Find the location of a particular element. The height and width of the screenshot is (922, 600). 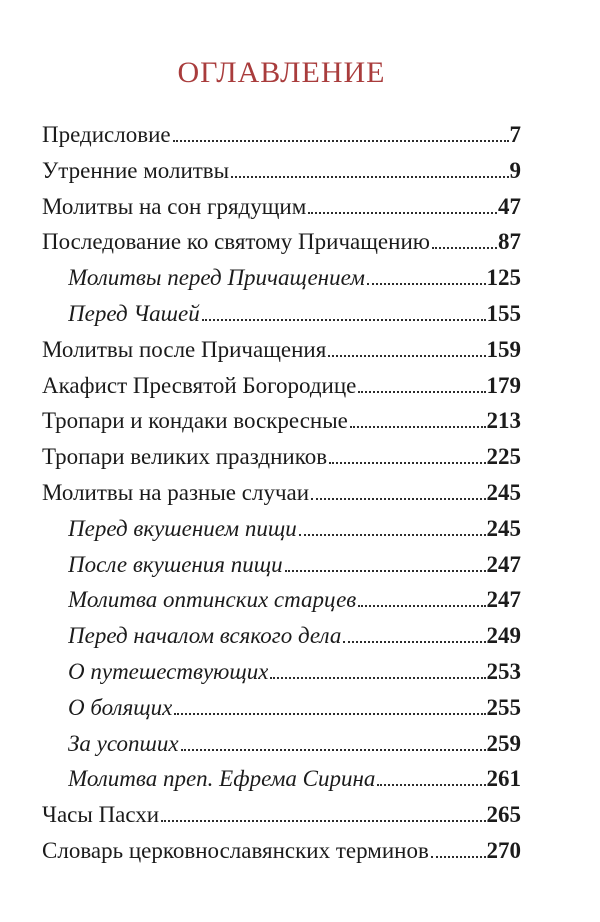

toc-entry: После вкушения пищи 247 is located at coordinates (281, 565).